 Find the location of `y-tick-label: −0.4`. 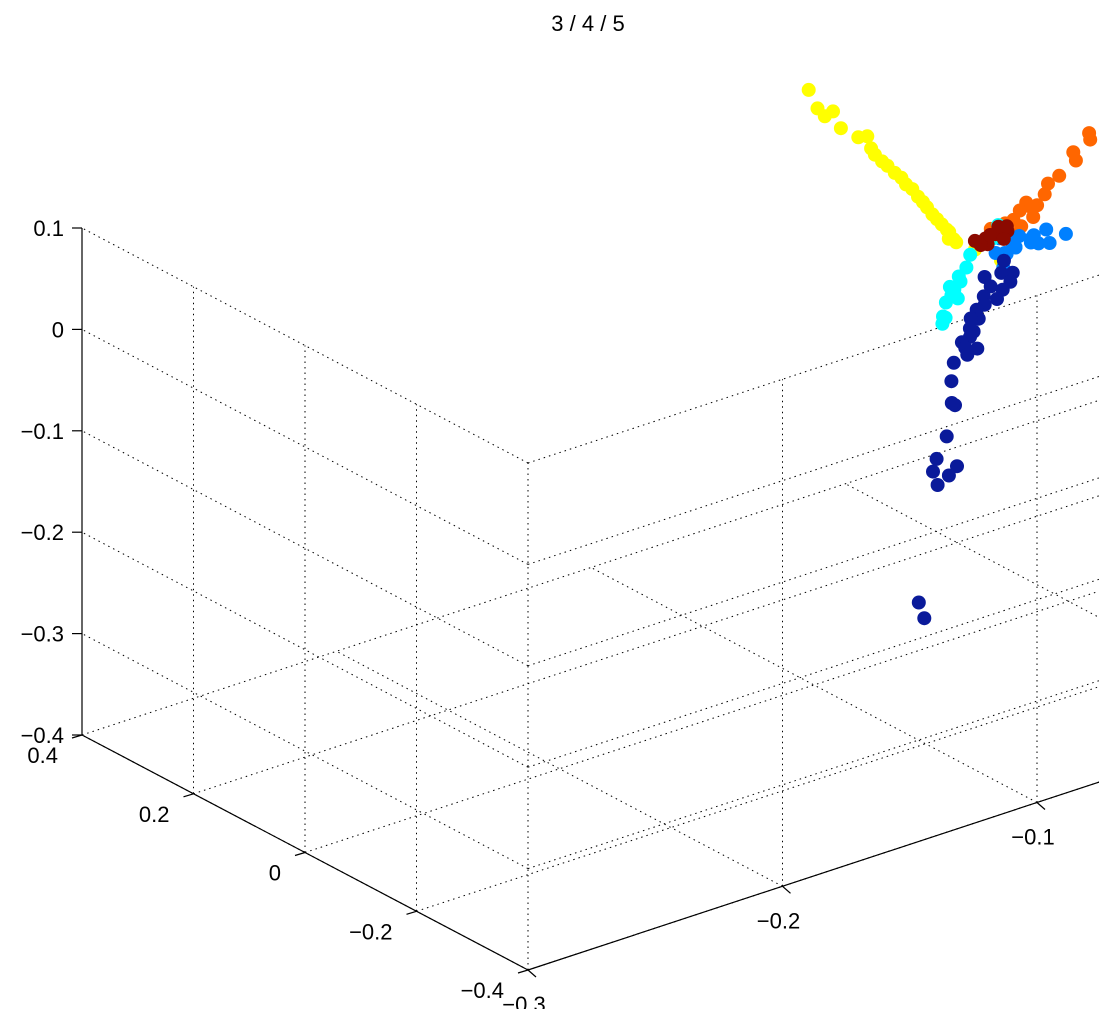

y-tick-label: −0.4 is located at coordinates (482, 990).